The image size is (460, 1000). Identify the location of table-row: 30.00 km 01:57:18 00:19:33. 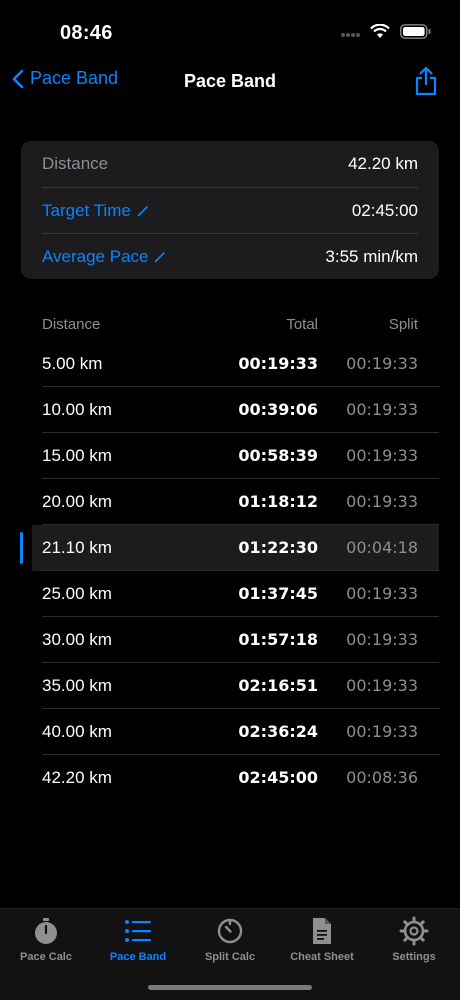
(230, 640).